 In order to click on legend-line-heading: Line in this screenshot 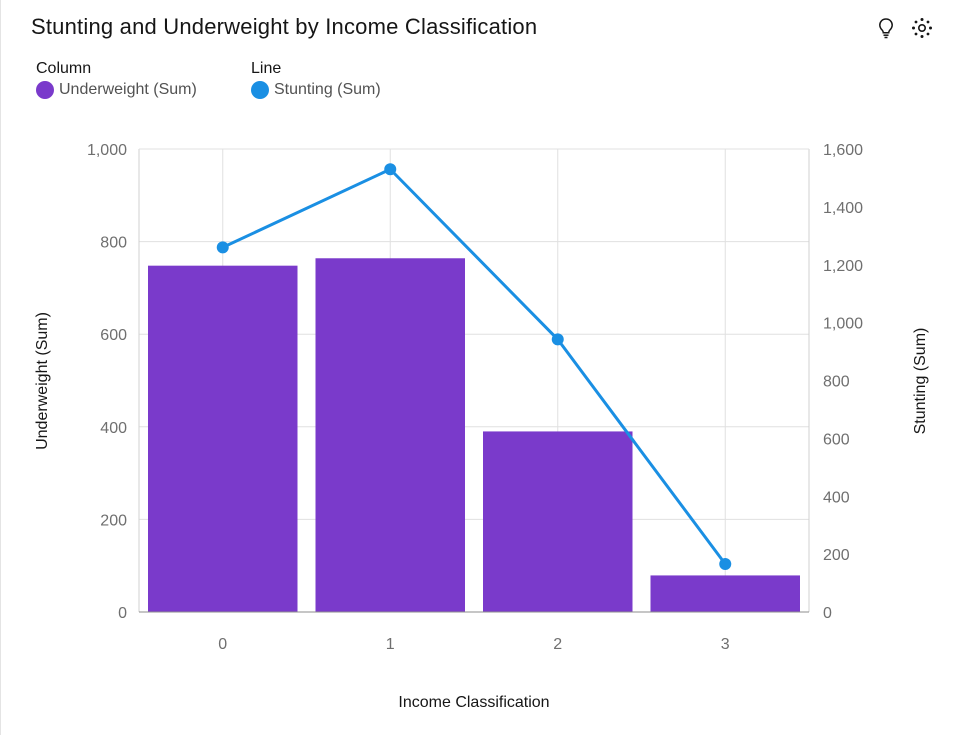, I will do `click(266, 68)`.